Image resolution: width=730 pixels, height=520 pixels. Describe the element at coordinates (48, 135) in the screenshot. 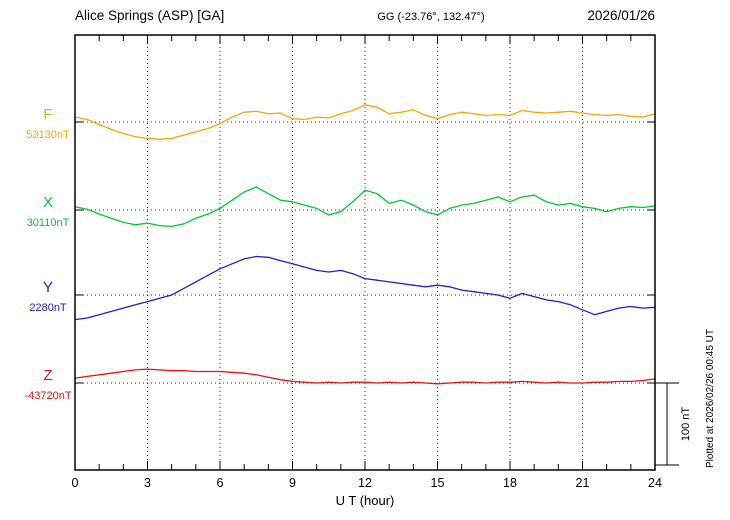

I see `baseline-value-F: 53130nT` at that location.